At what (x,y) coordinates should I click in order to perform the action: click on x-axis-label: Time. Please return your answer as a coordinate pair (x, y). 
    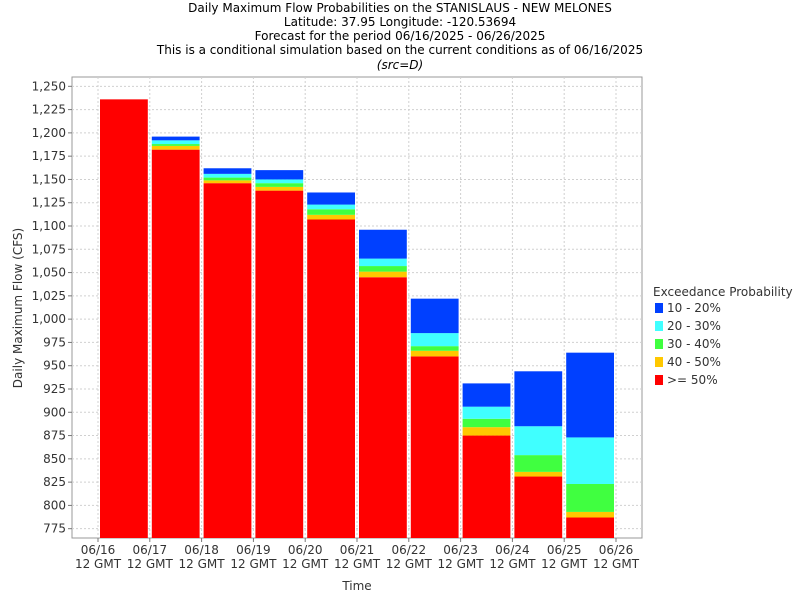
    Looking at the image, I should click on (356, 586).